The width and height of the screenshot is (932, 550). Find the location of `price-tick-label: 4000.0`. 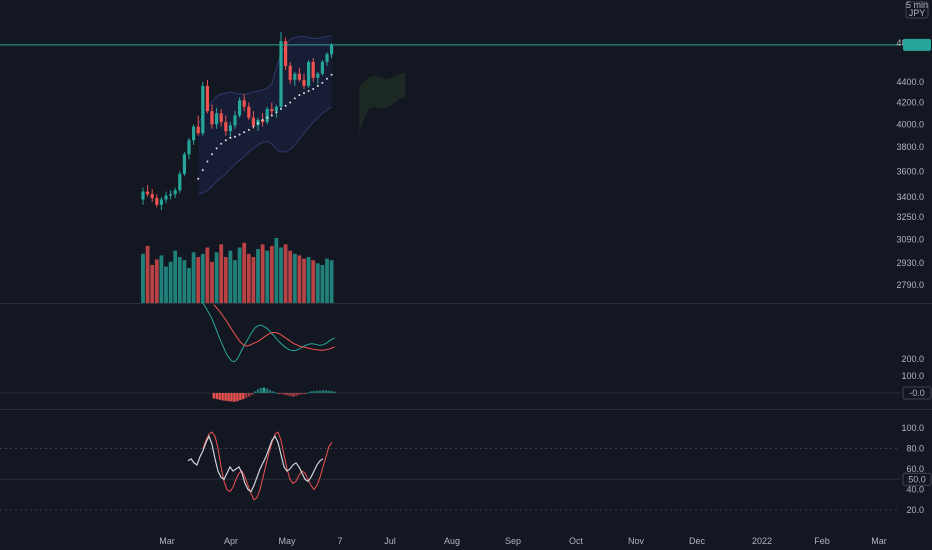

price-tick-label: 4000.0 is located at coordinates (910, 124).